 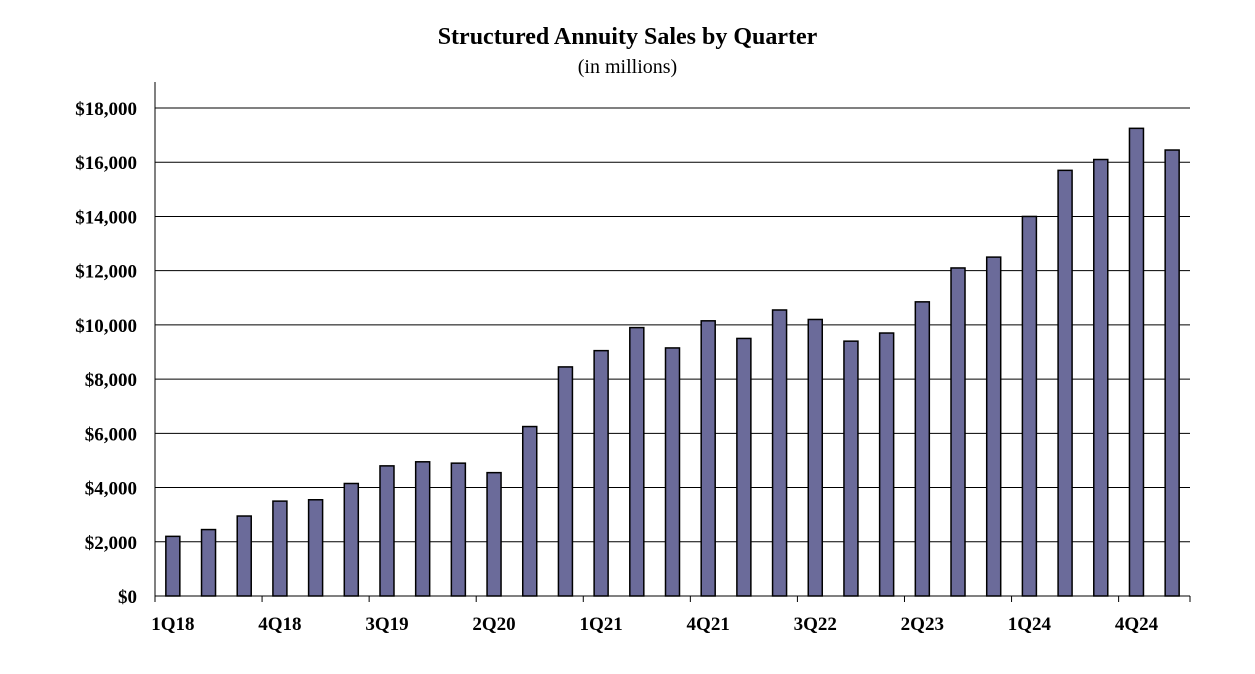 What do you see at coordinates (280, 548) in the screenshot?
I see `bar-4Q18` at bounding box center [280, 548].